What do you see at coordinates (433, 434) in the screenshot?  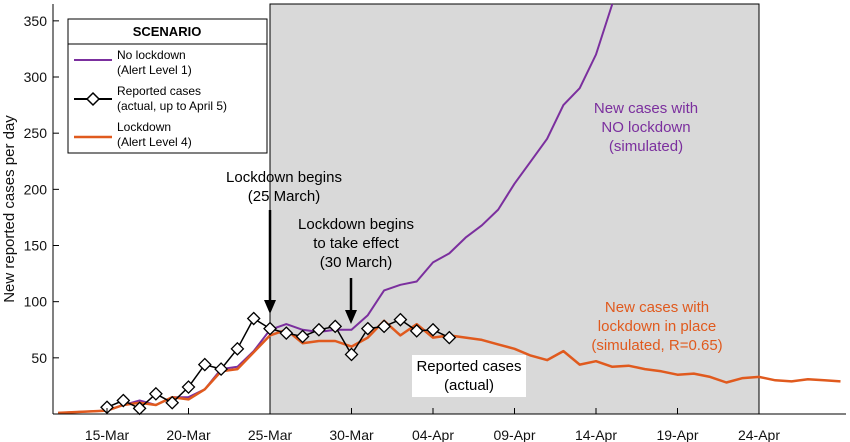 I see `x-tick-label: 04-Apr` at bounding box center [433, 434].